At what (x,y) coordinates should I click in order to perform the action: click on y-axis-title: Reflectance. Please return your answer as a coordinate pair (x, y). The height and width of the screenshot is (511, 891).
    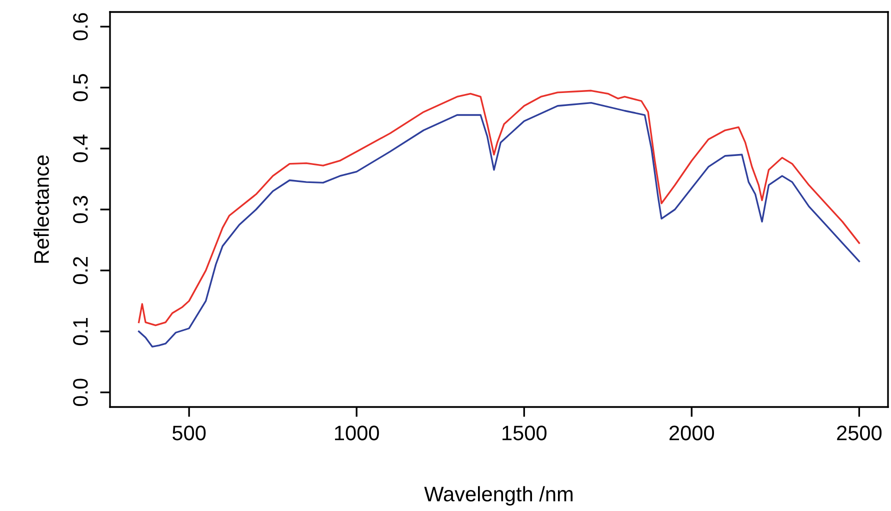
    Looking at the image, I should click on (41, 209).